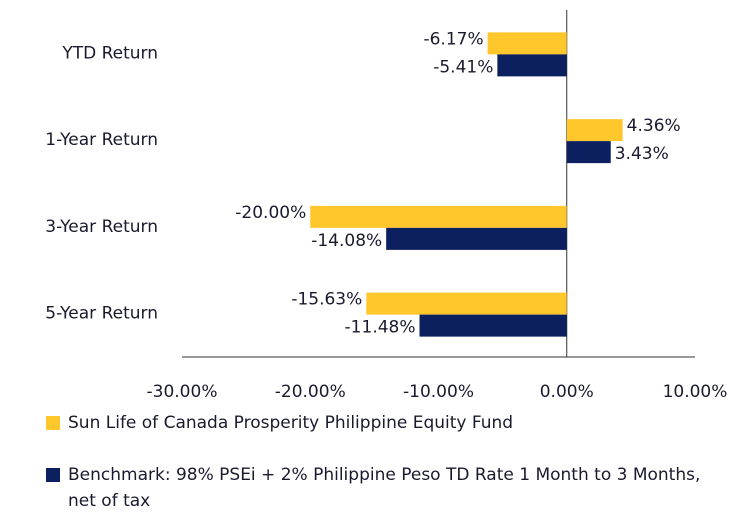 Image resolution: width=733 pixels, height=518 pixels. Describe the element at coordinates (654, 126) in the screenshot. I see `data-label: 4.36%` at that location.